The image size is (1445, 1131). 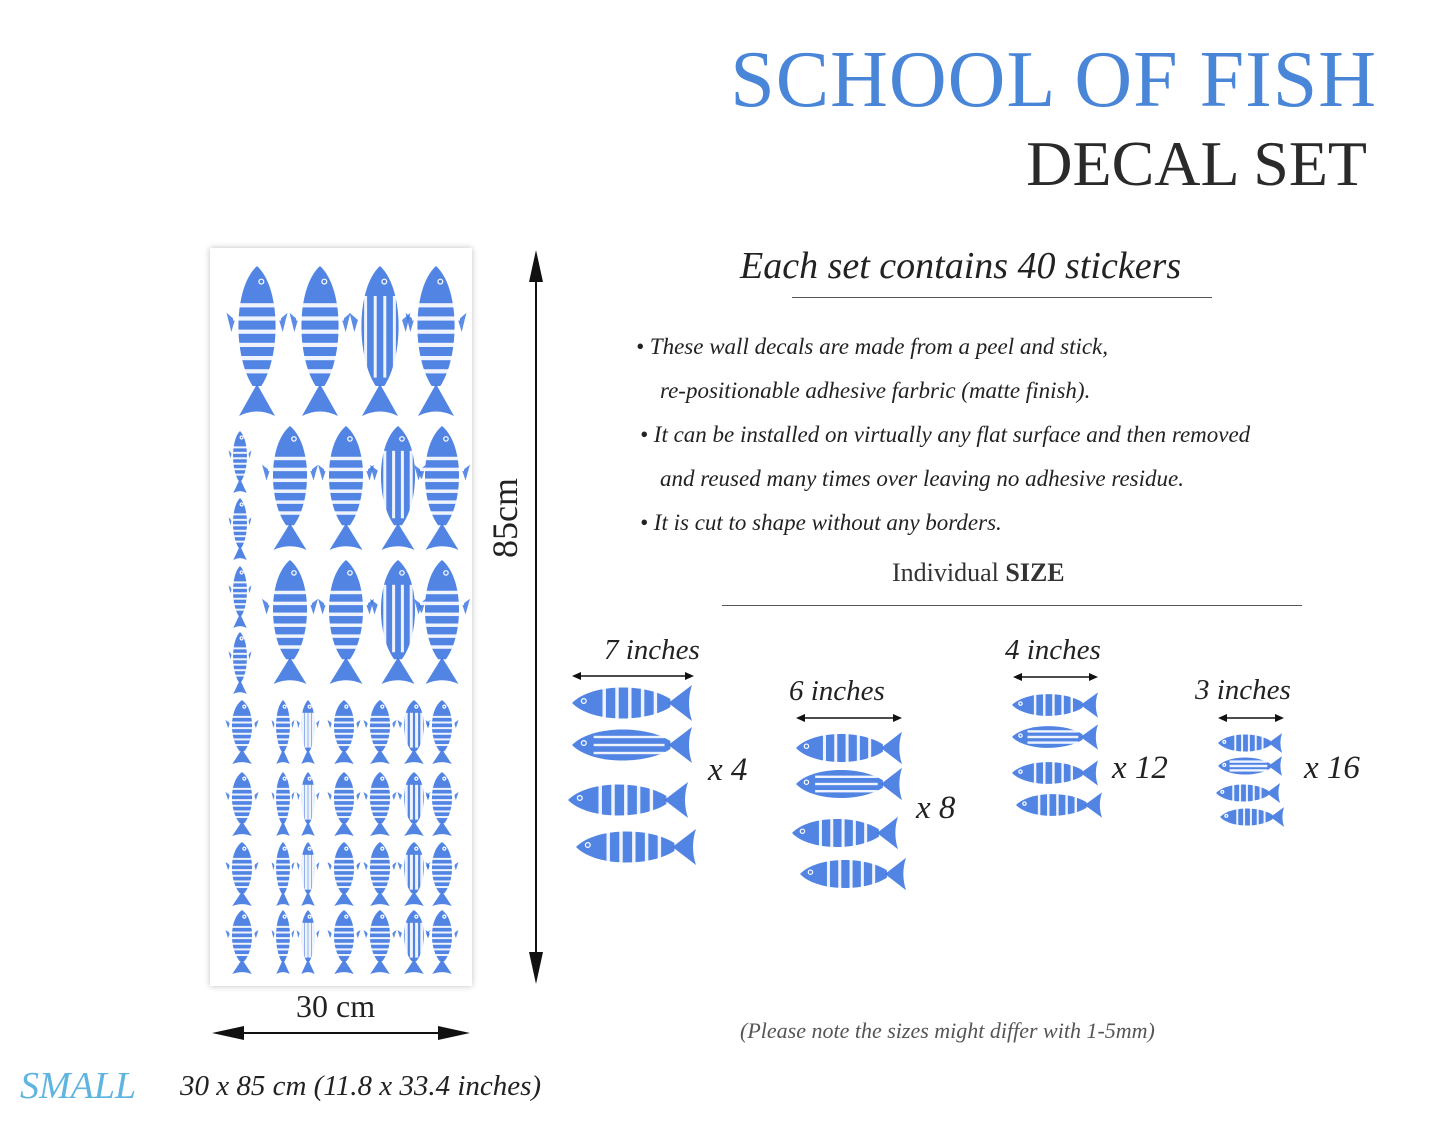 What do you see at coordinates (336, 1006) in the screenshot?
I see `width-dimension: 30 cm` at bounding box center [336, 1006].